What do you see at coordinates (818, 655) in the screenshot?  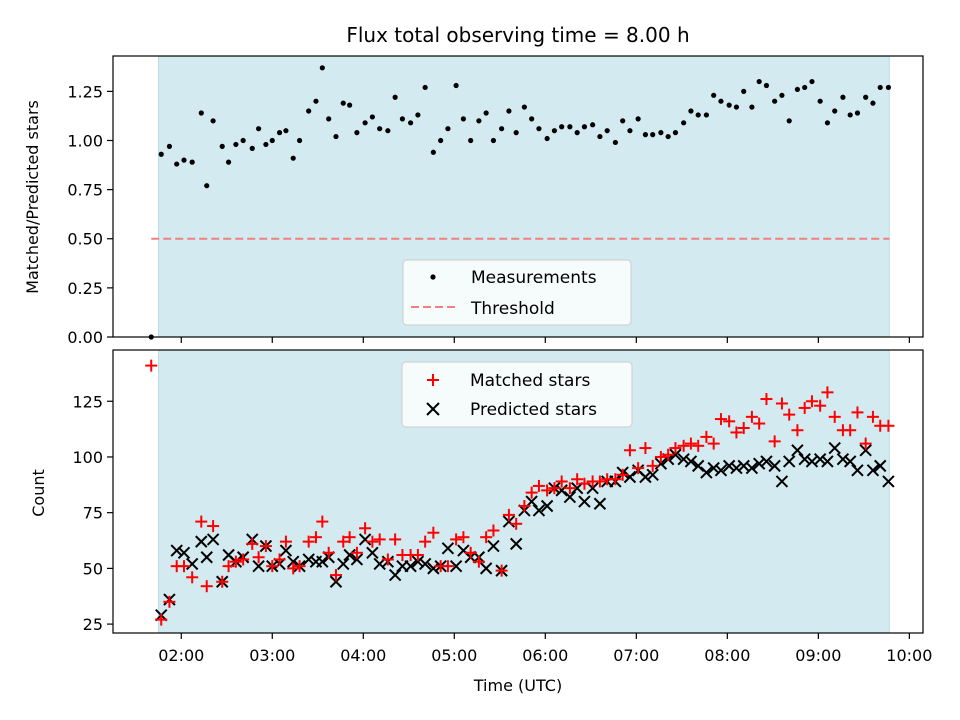 I see `x-tick-label: 09:00` at bounding box center [818, 655].